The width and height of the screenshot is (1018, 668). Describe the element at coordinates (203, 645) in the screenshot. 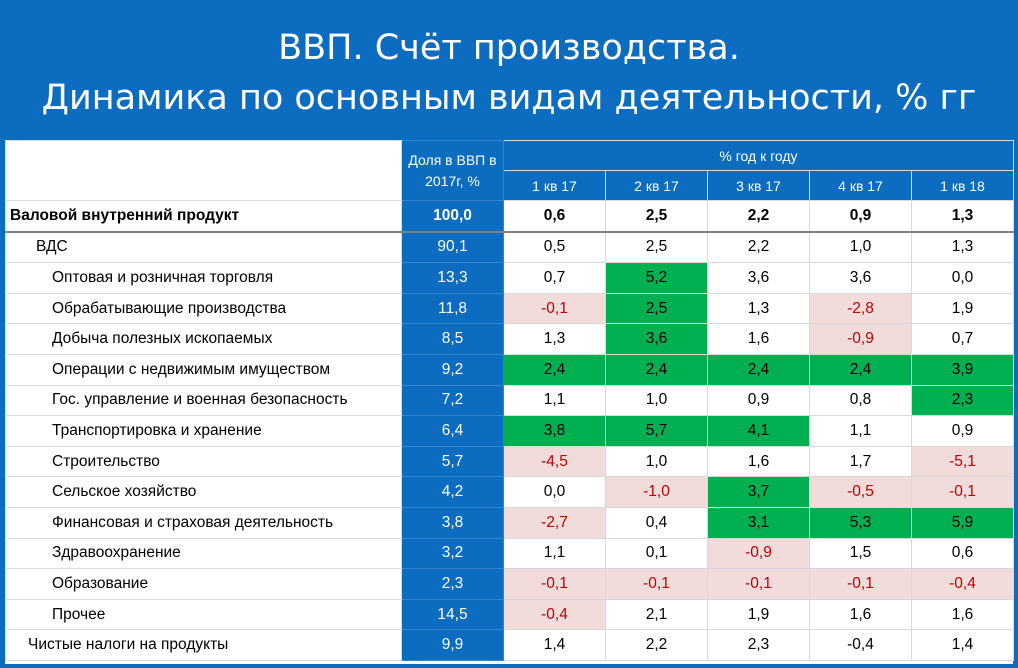

I see `row-label: Чистые налоги на продукты` at that location.